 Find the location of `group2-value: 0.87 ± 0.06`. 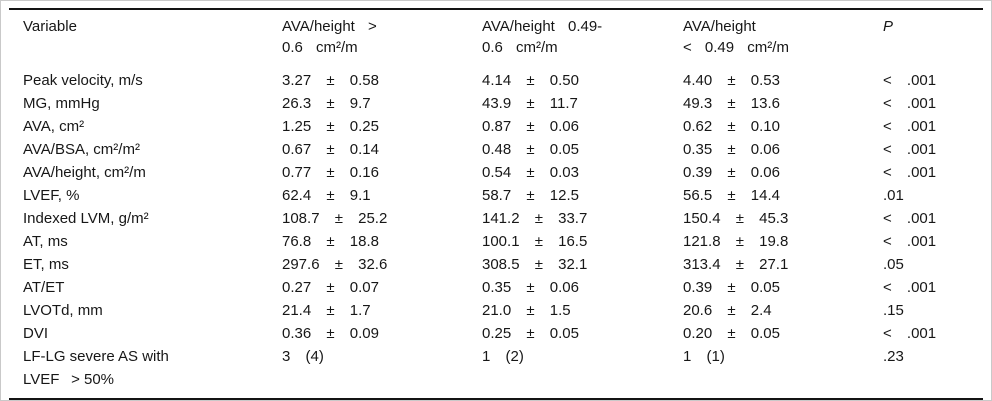

group2-value: 0.87 ± 0.06 is located at coordinates (530, 126).